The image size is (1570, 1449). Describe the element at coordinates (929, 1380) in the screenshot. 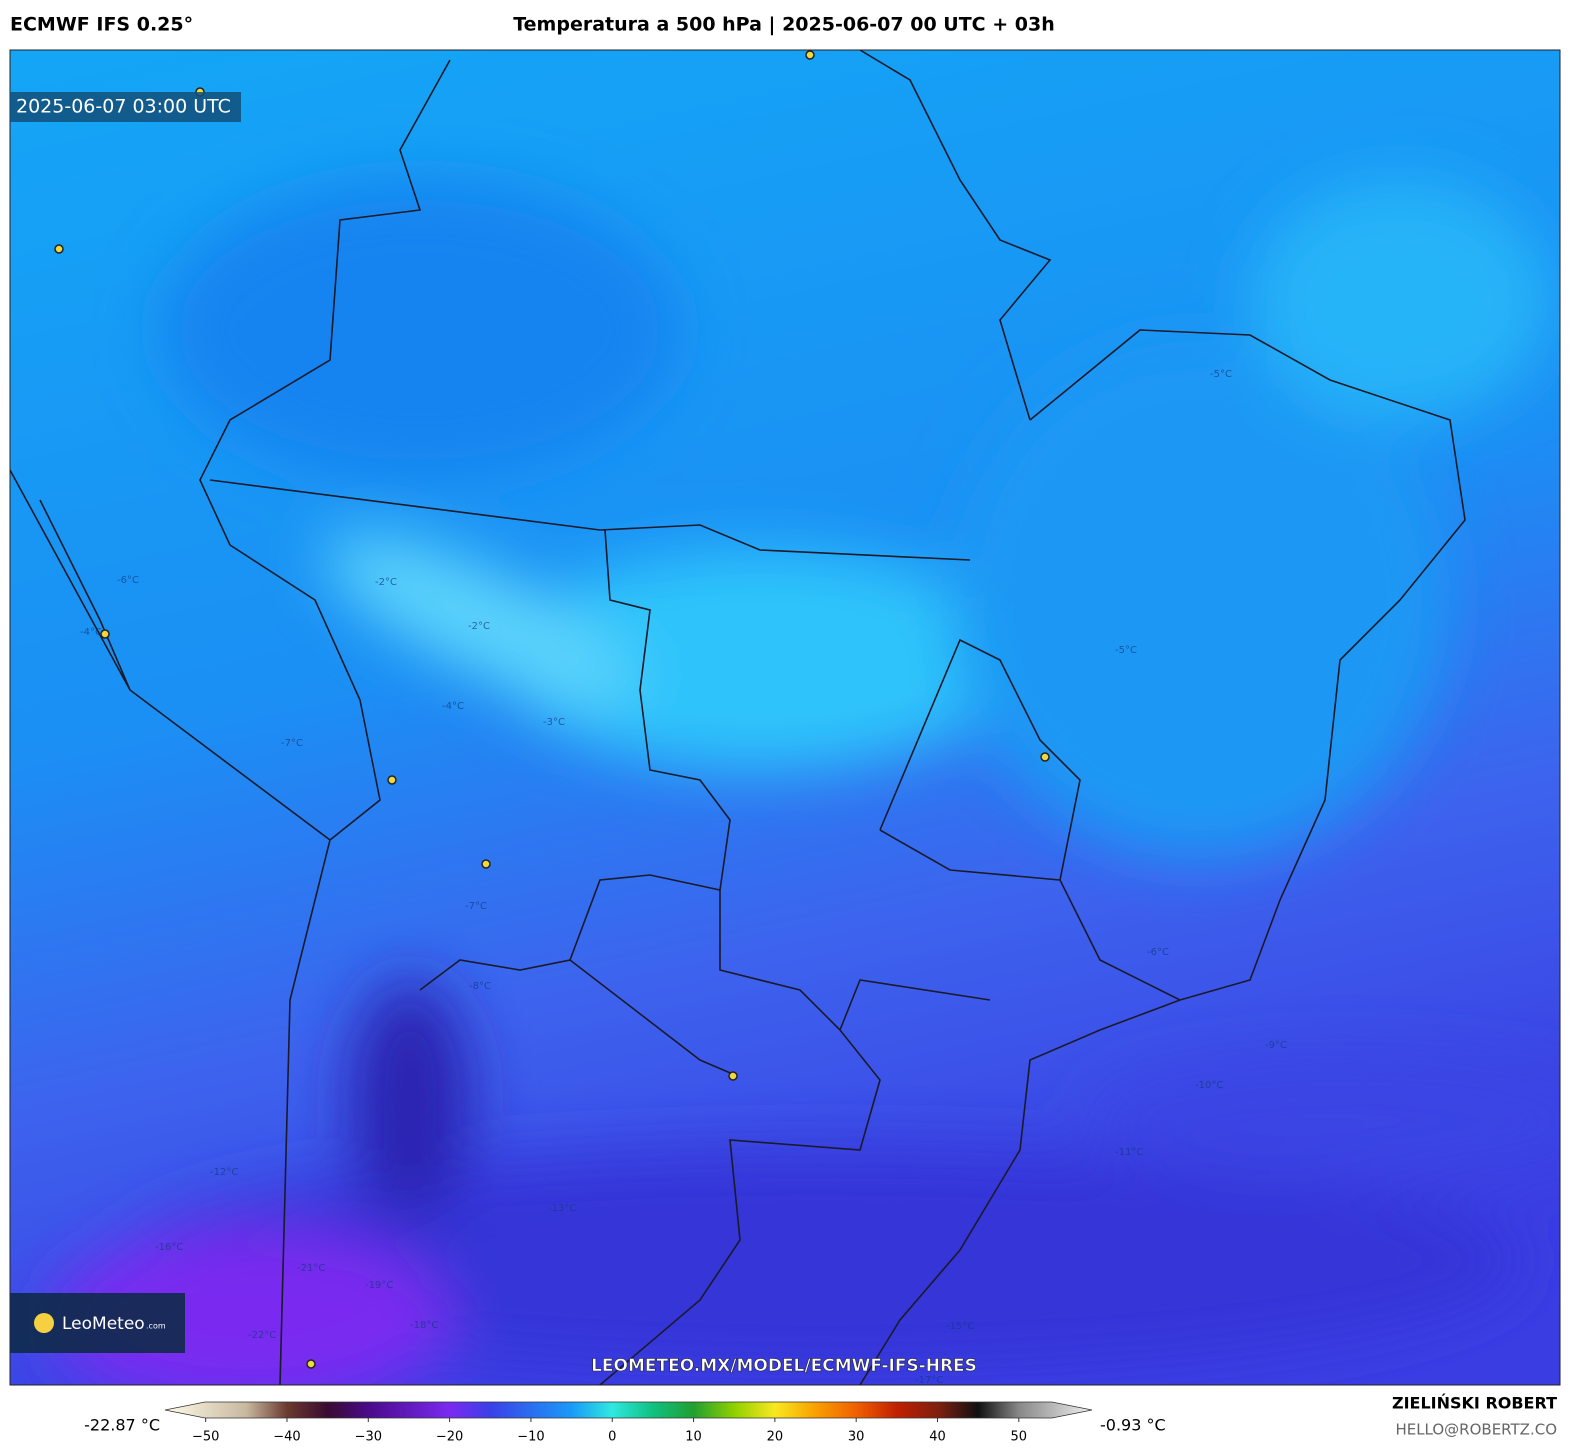

I see `contour-label: -17°C` at that location.